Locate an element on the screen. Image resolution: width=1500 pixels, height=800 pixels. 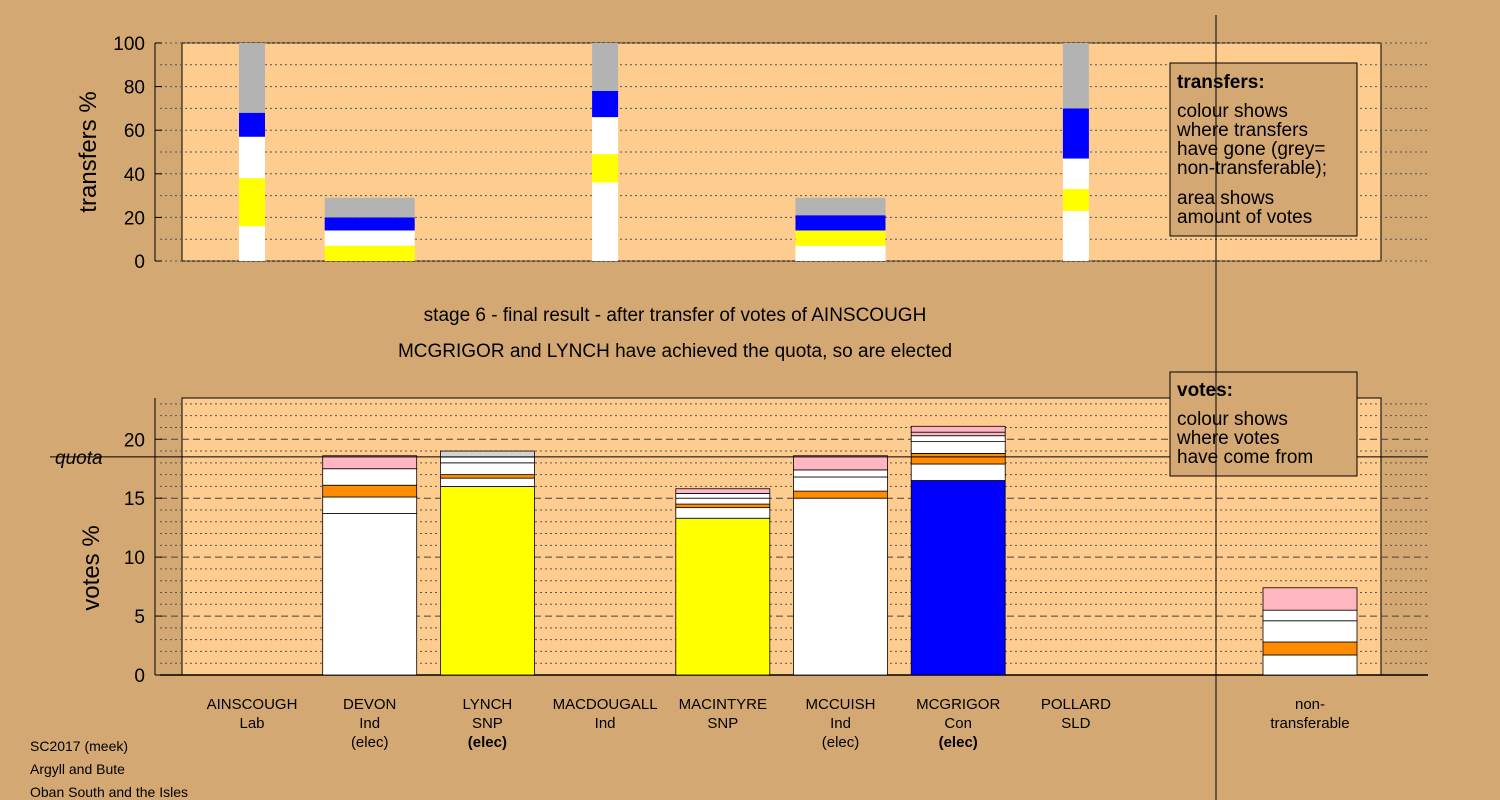
candidate-party-label: Con is located at coordinates (958, 723).